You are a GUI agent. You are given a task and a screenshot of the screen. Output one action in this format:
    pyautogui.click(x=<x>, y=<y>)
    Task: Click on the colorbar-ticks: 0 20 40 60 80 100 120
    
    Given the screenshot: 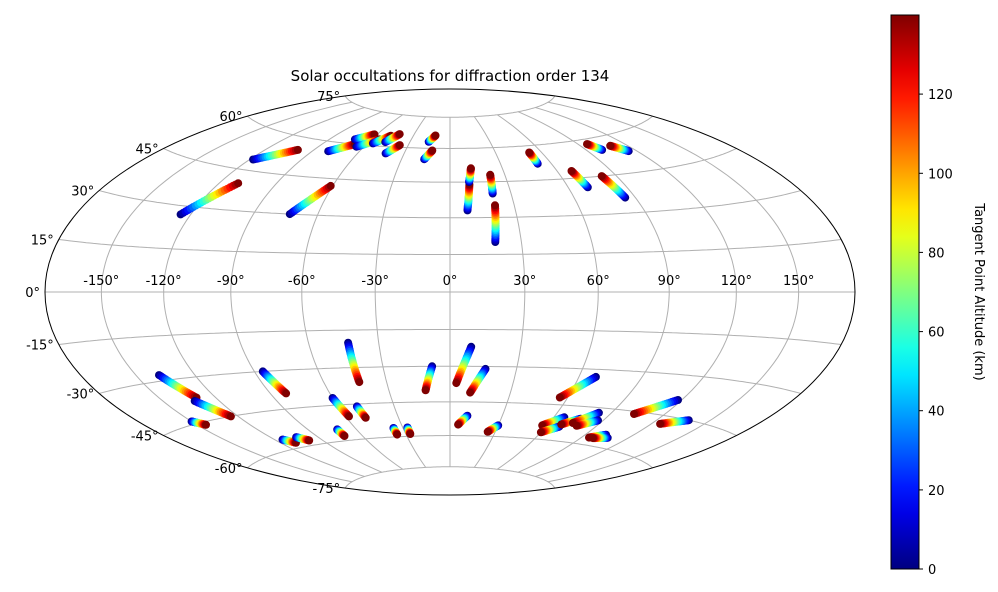 What is the action you would take?
    pyautogui.click(x=936, y=333)
    